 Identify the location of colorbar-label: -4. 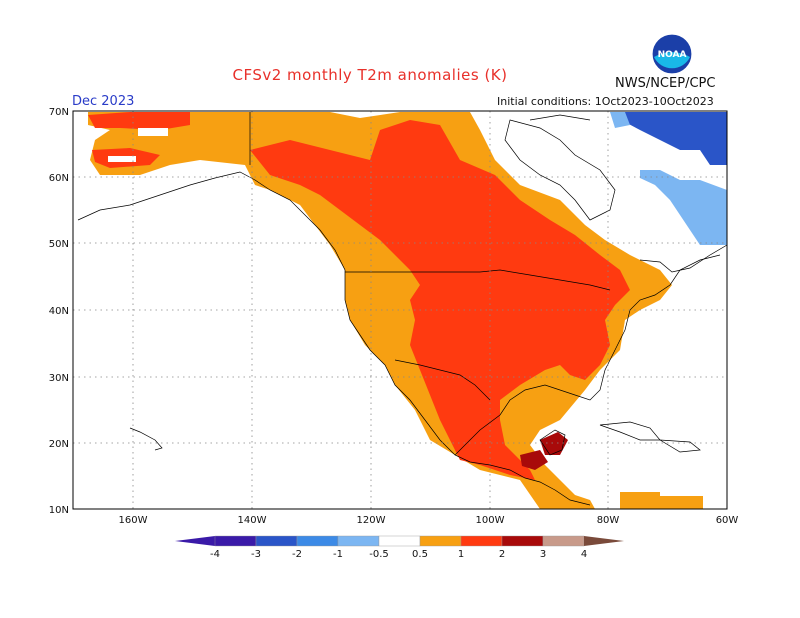
(215, 554).